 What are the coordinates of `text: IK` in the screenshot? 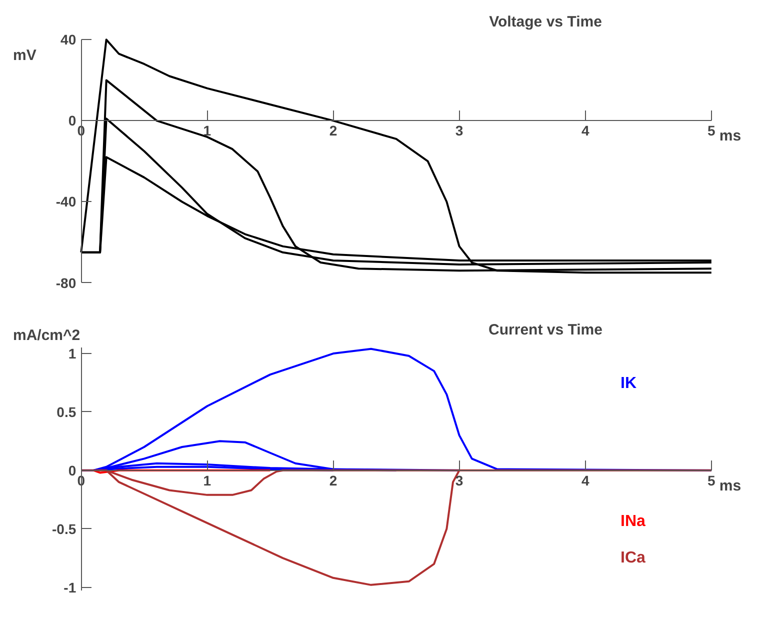 It's located at (628, 383).